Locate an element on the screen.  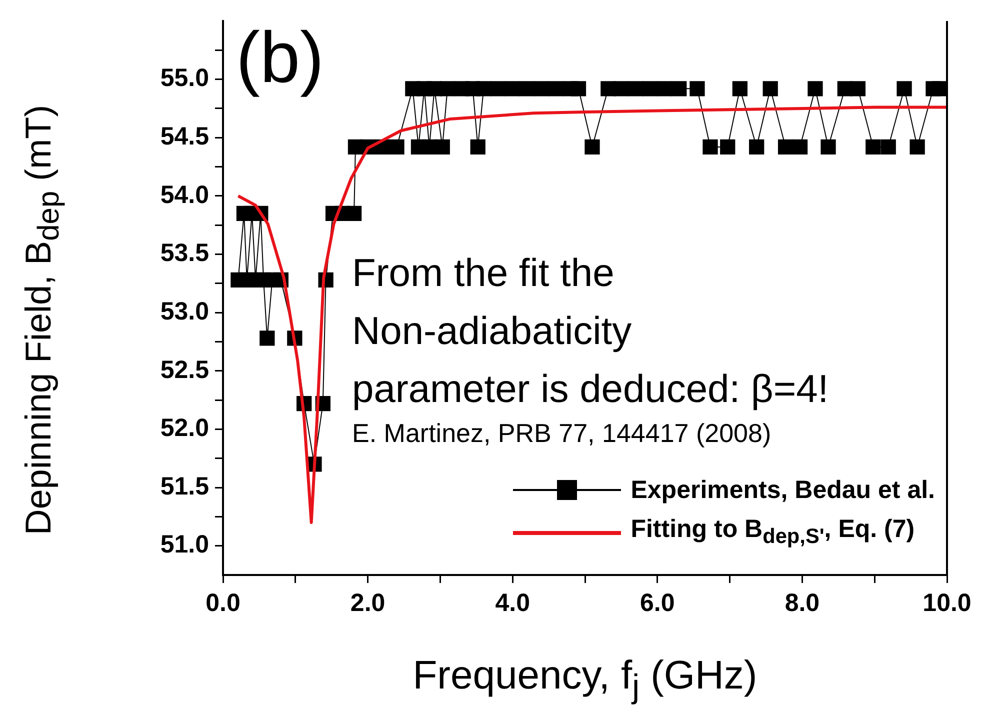
y-tick-label: 54.5 is located at coordinates (185, 136).